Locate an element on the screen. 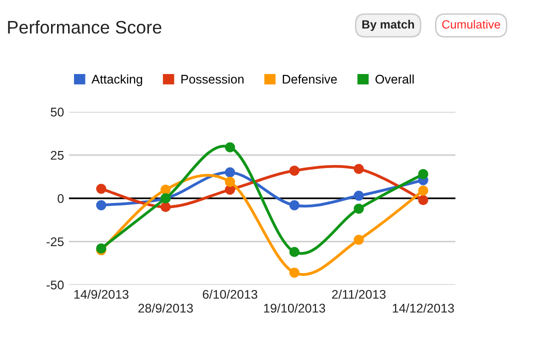 This screenshot has height=339, width=552. x-tick-label: 14/12/2013 is located at coordinates (423, 308).